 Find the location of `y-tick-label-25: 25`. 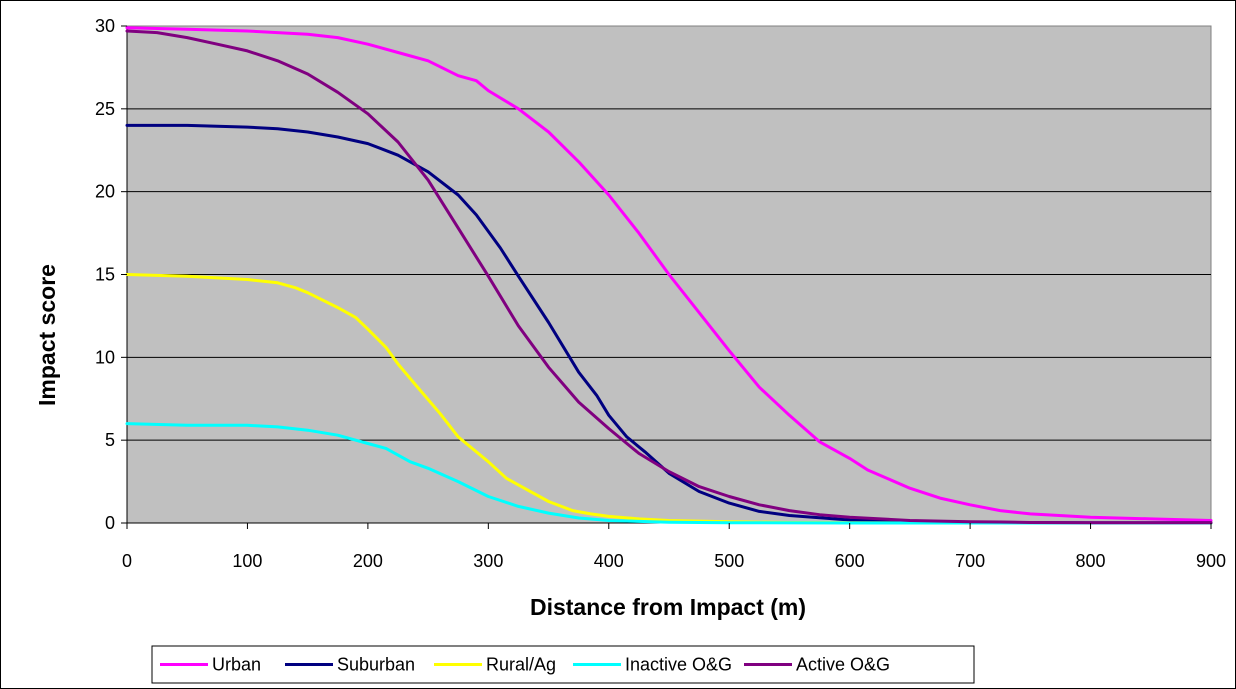

y-tick-label-25: 25 is located at coordinates (105, 109).